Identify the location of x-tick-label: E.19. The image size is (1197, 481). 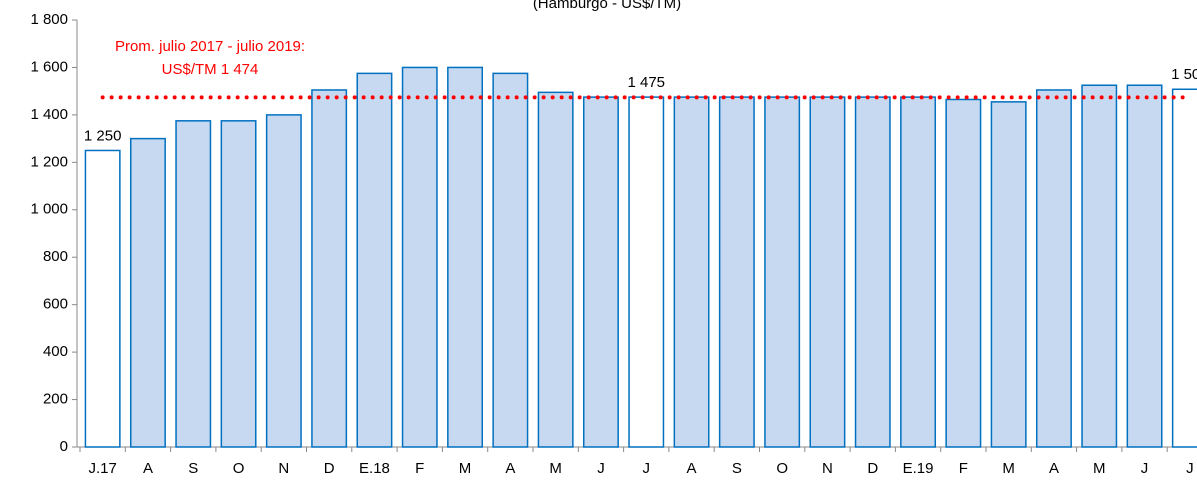
(918, 468).